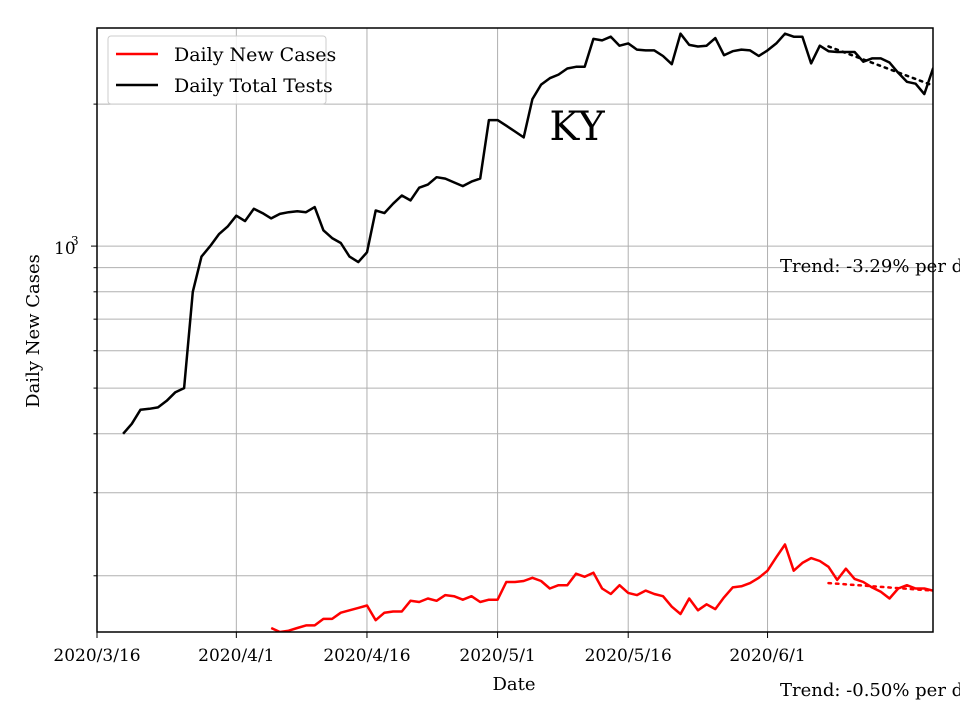 This screenshot has width=960, height=725. I want to click on trend-annotation-tests: Trend: -3.29% per day, so click(870, 266).